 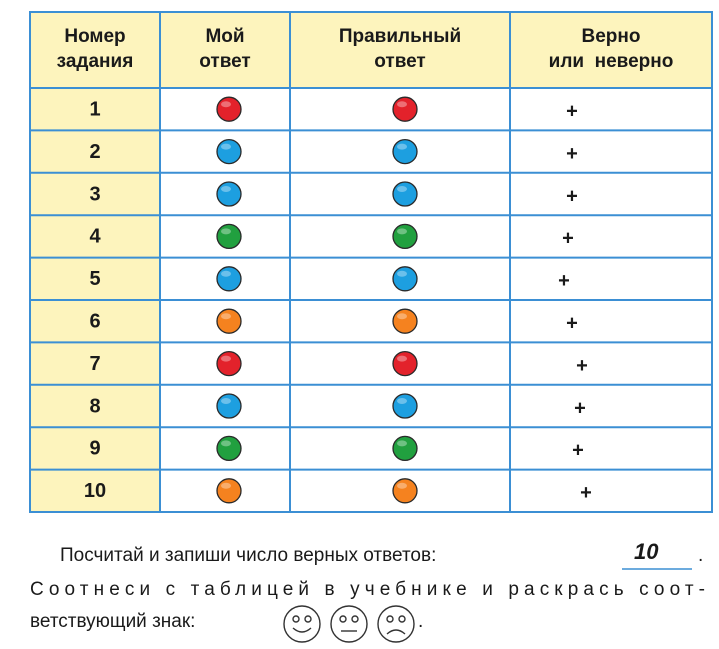 I want to click on task-number: 10, so click(x=95, y=491).